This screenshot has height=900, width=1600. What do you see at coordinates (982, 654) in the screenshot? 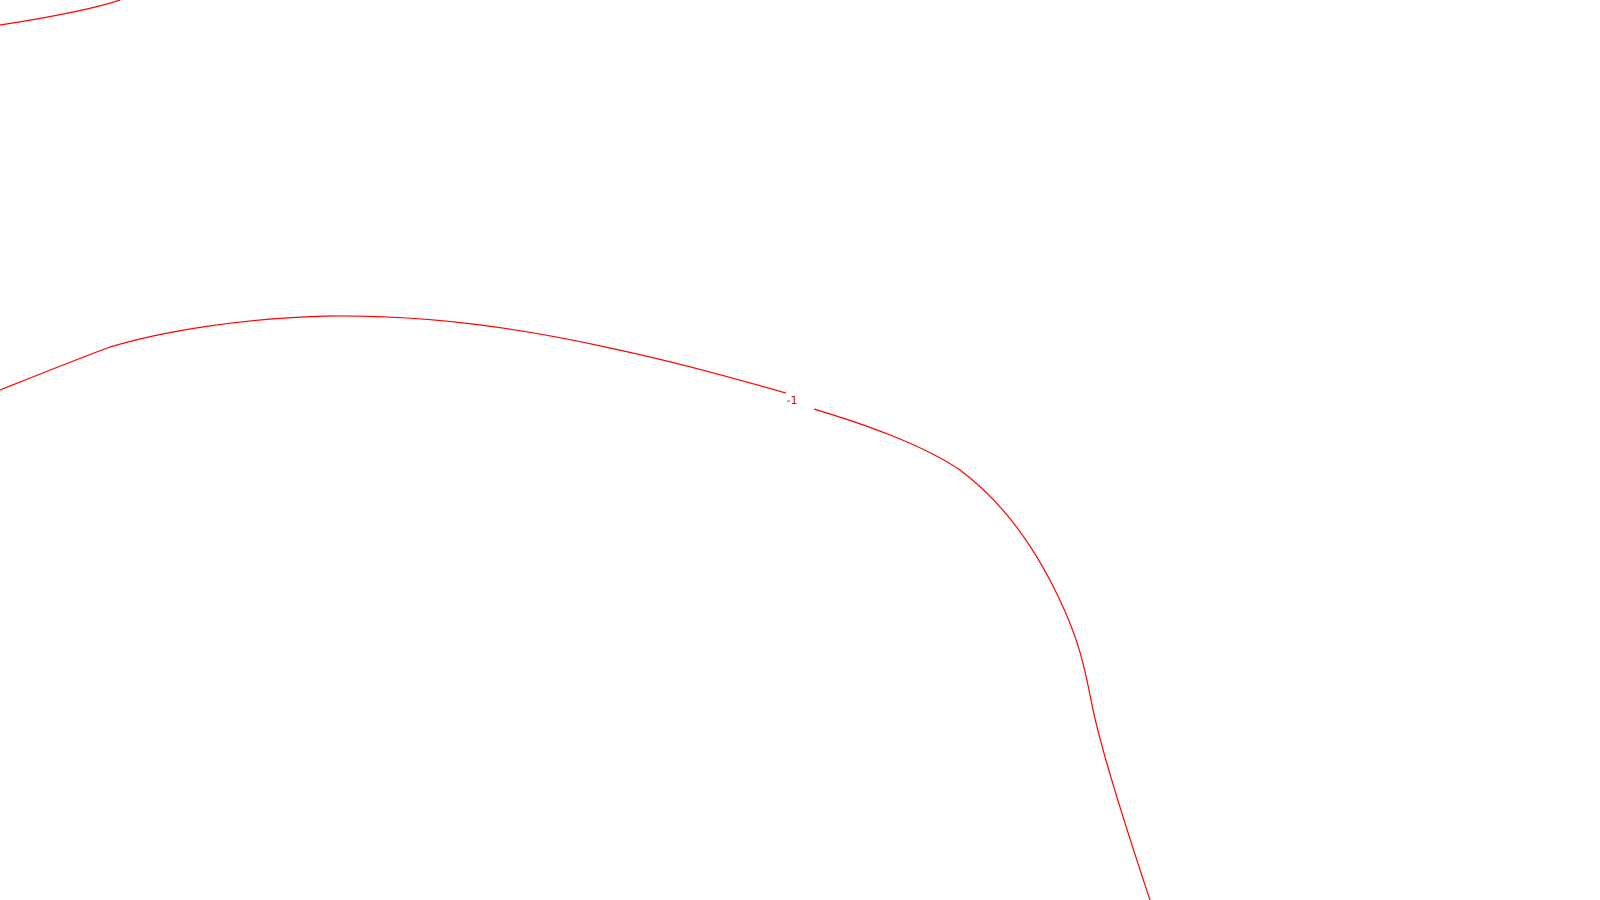
I see `contour-line-main-right` at bounding box center [982, 654].